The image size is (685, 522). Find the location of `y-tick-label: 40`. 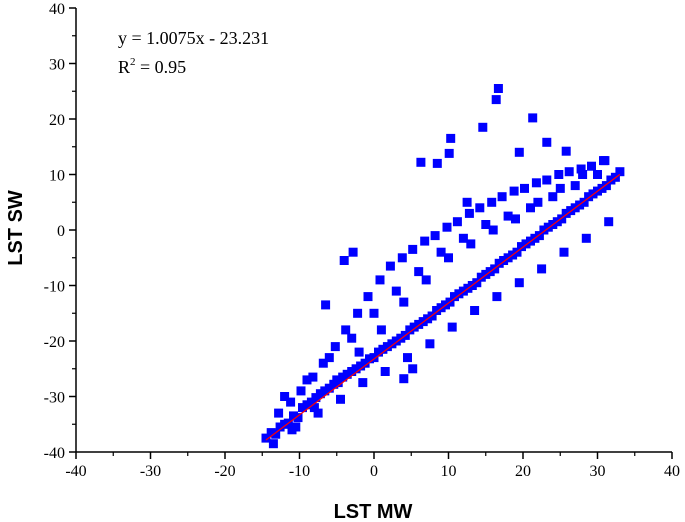

y-tick-label: 40 is located at coordinates (57, 9).